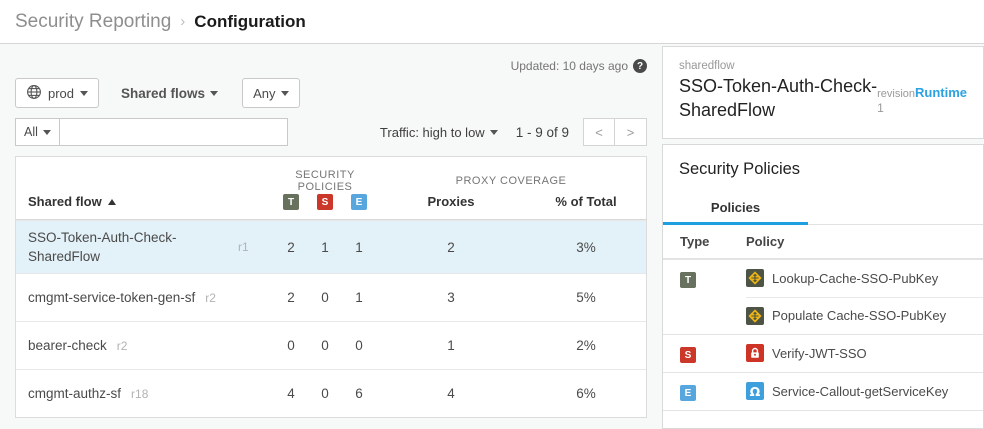 Image resolution: width=984 pixels, height=429 pixels. I want to click on group-header-security-policies: SECURITY POLICIES, so click(325, 181).